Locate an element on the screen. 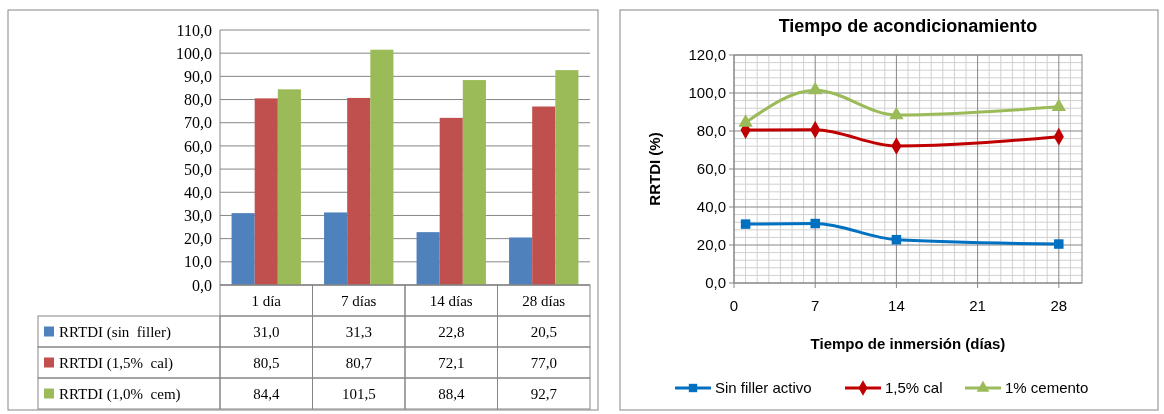 The image size is (1164, 414). data-label: 72,1 is located at coordinates (451, 362).